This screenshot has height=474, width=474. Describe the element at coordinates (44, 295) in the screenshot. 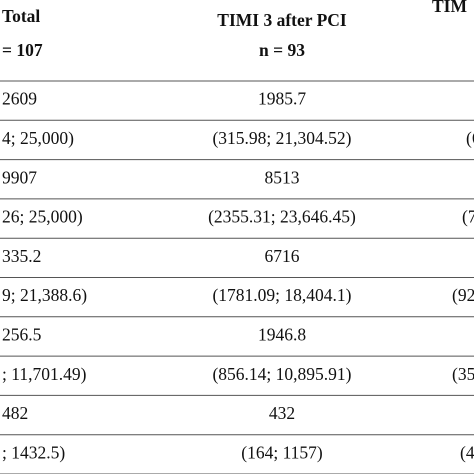

I see `cell: 9; 21,388.6)` at that location.